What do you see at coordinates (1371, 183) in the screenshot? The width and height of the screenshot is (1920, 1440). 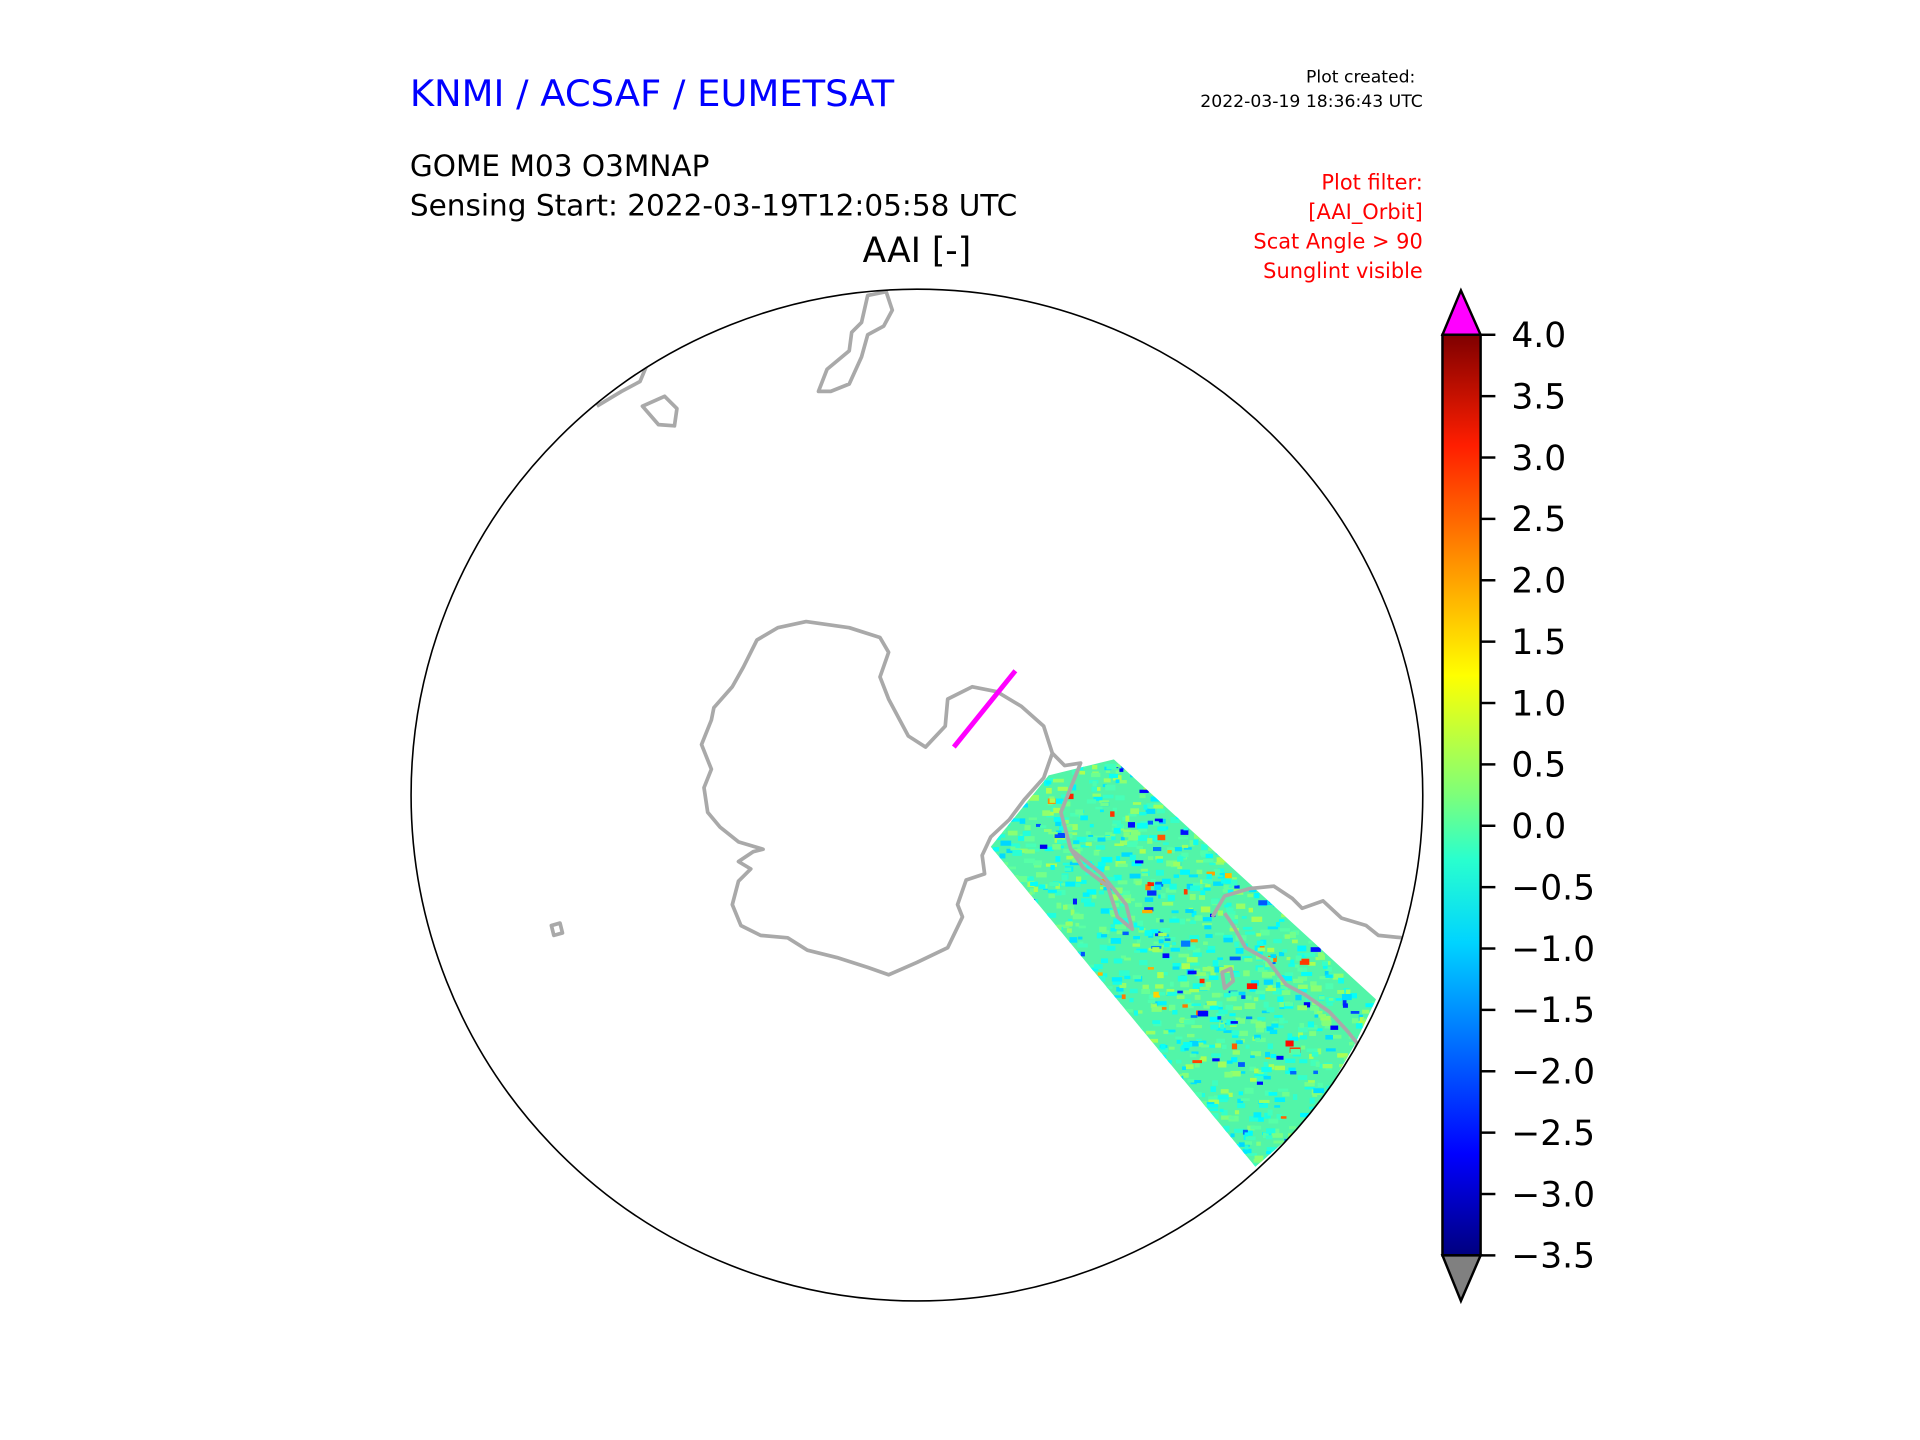 I see `filter-line: Plot filter:` at bounding box center [1371, 183].